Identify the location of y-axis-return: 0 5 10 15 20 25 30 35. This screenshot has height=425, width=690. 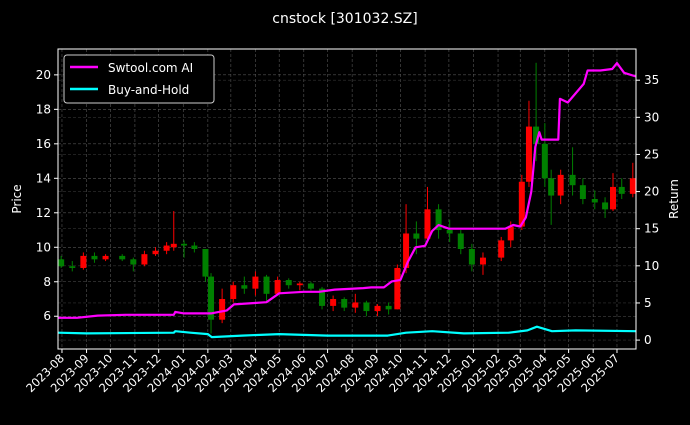
(647, 210).